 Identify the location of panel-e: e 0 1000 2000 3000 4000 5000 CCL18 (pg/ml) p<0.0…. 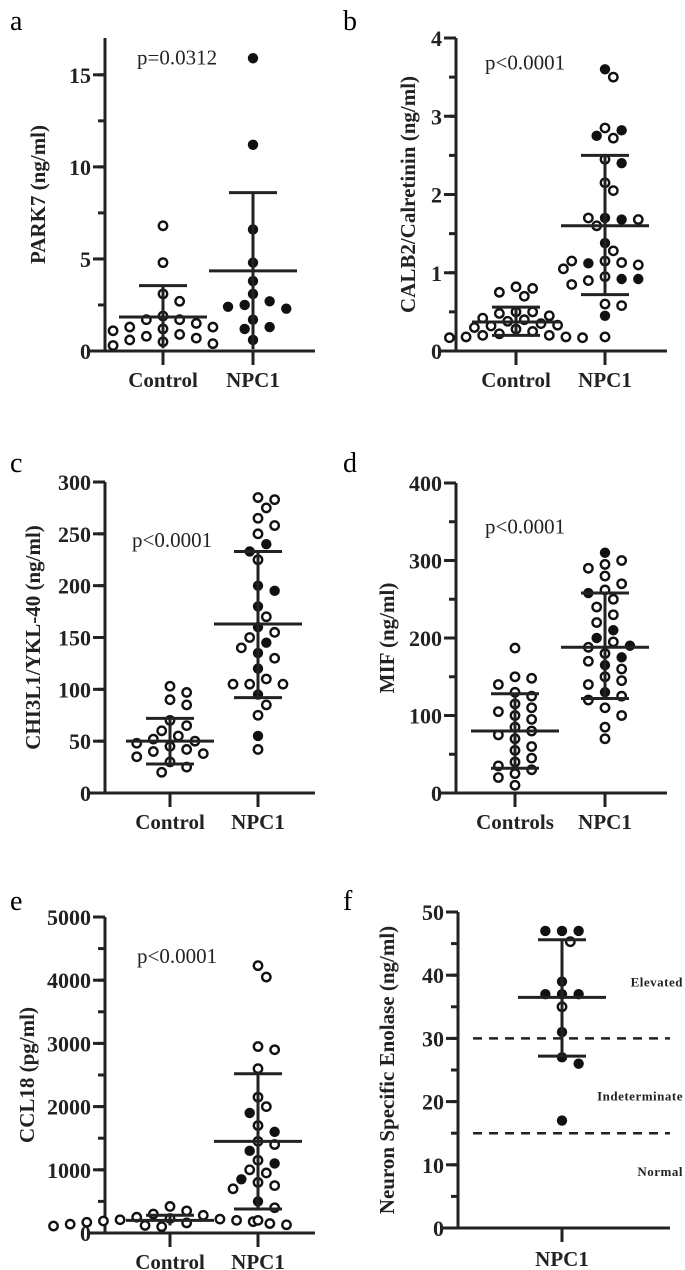
(162, 1078).